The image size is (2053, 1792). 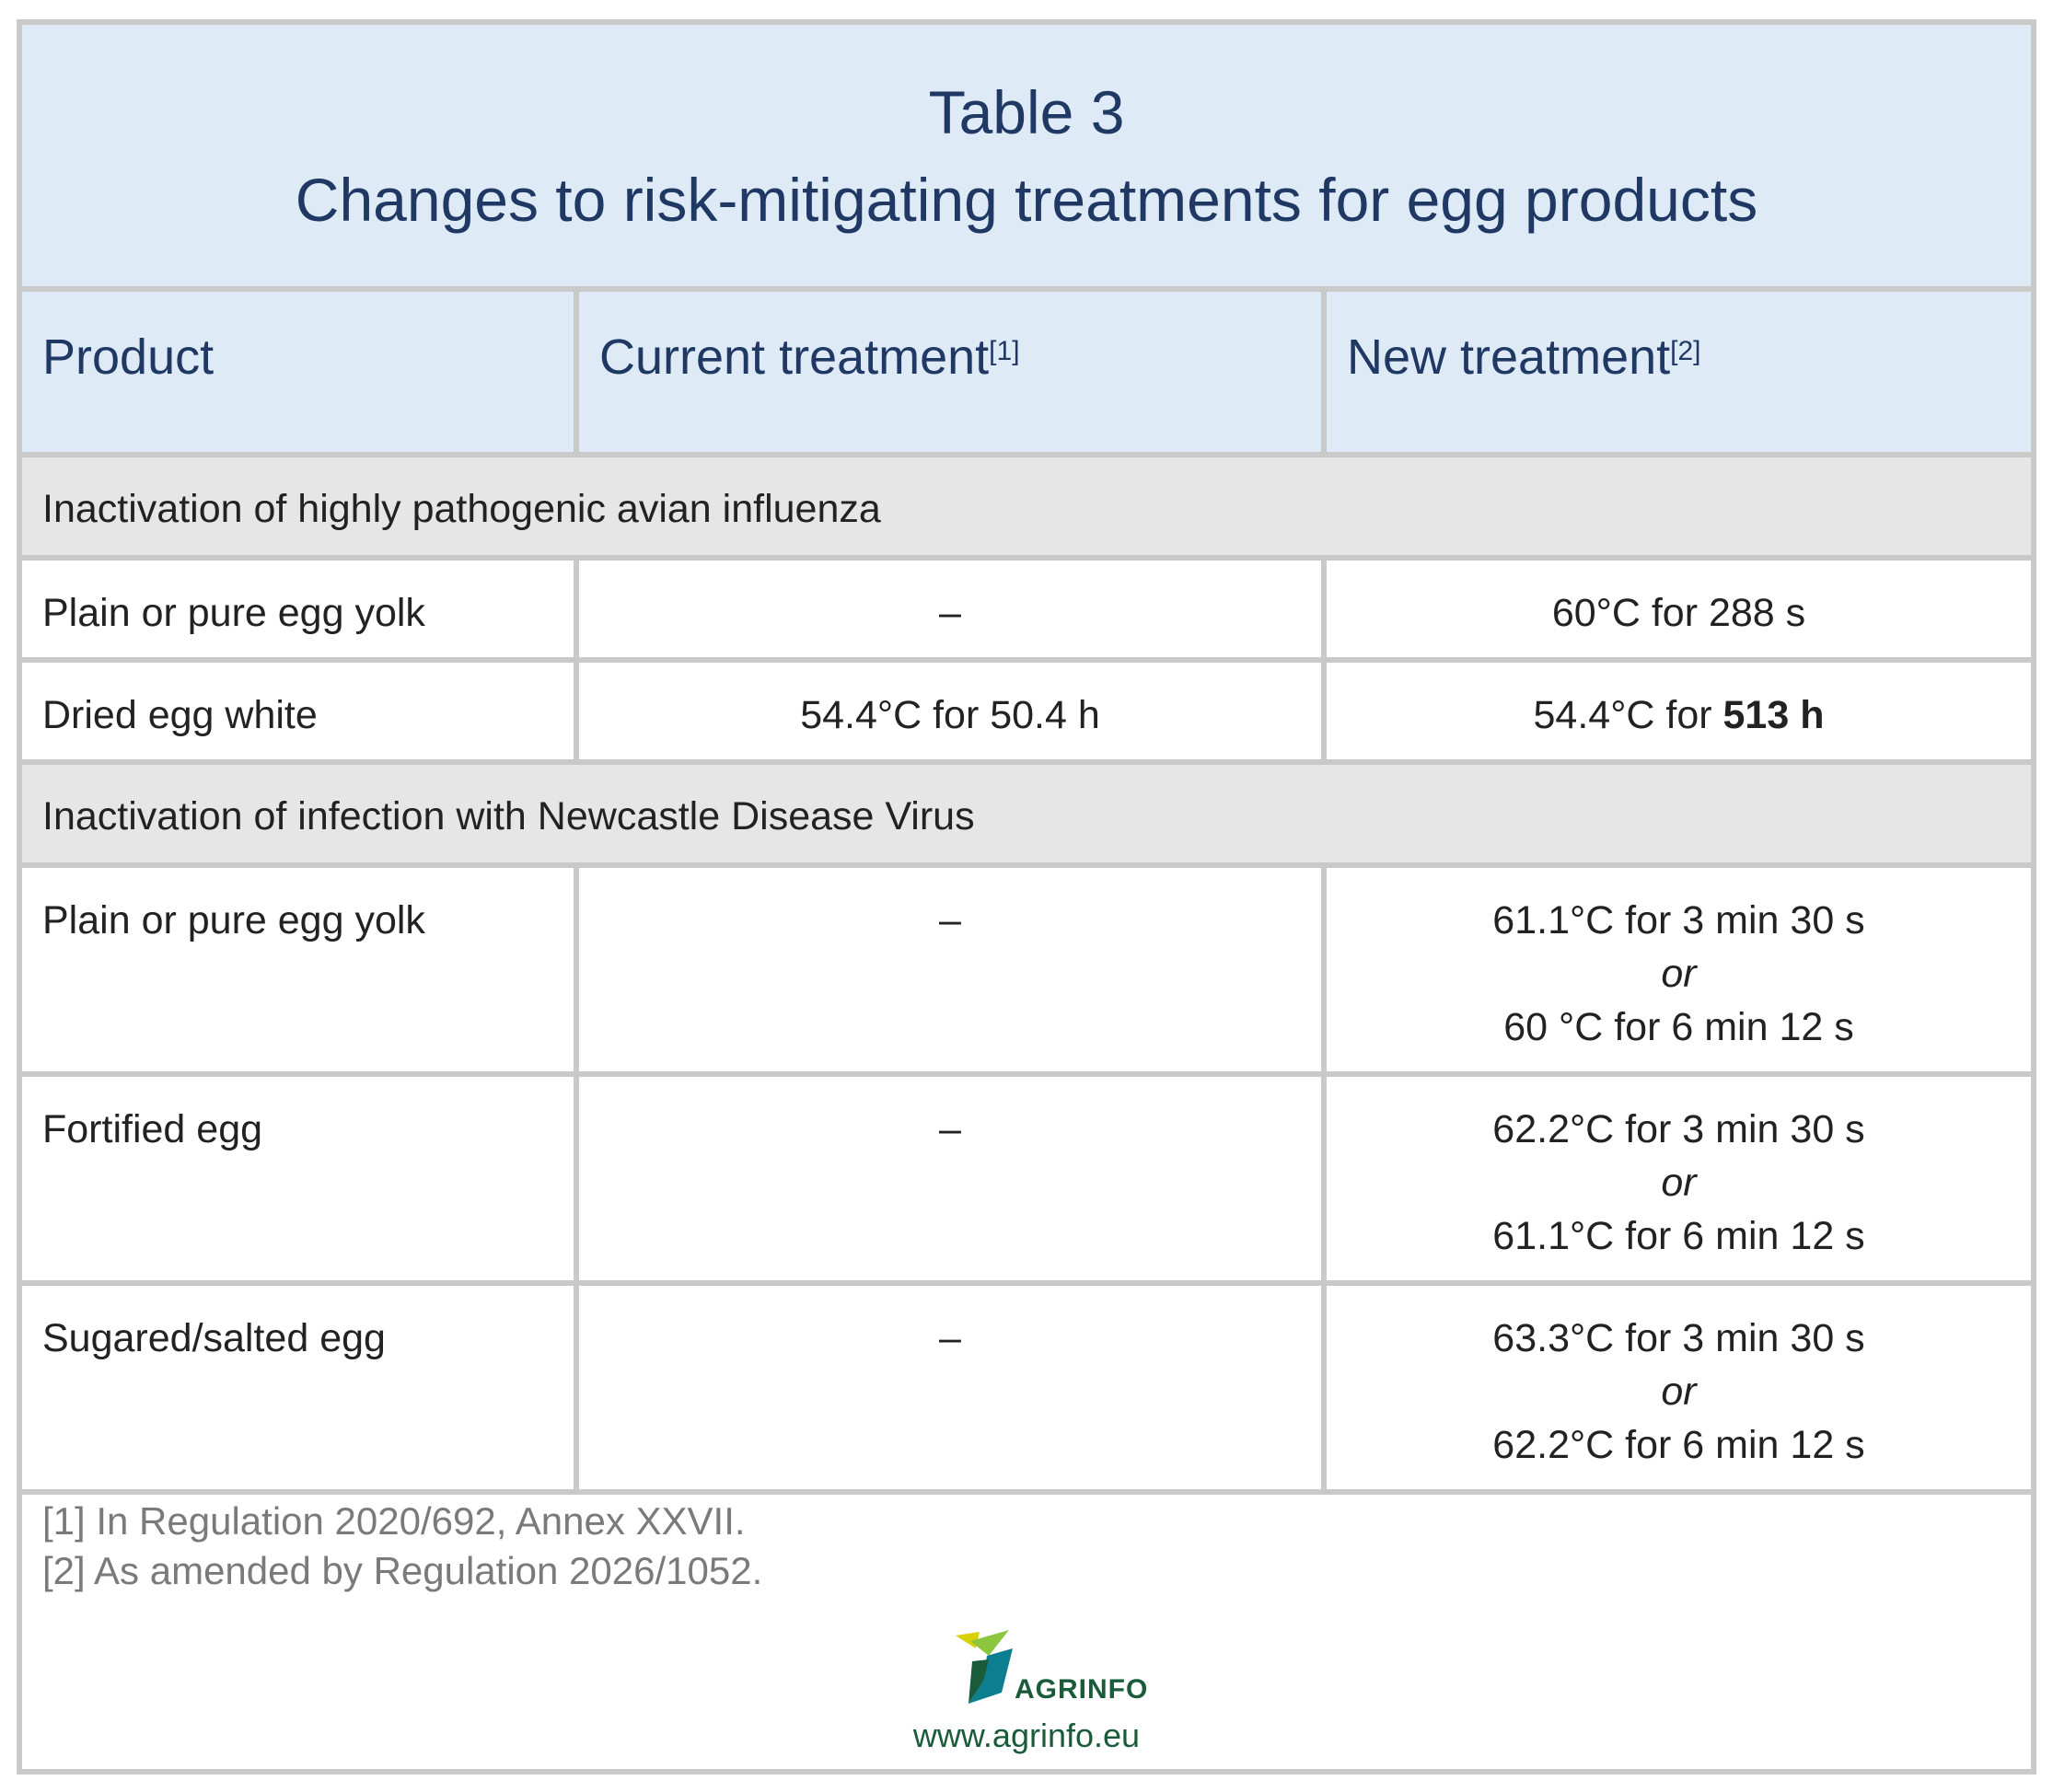 I want to click on current-value: 54.4°C for 50.4 h, so click(x=950, y=715).